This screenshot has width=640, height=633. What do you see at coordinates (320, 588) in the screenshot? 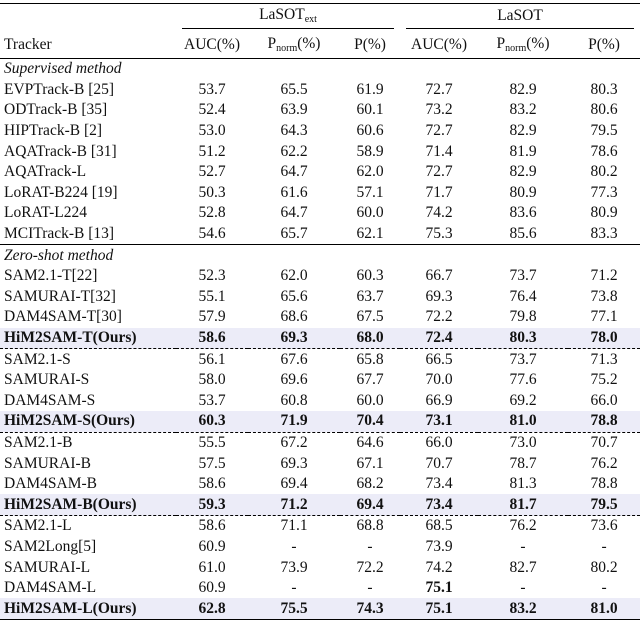
I see `table-row: DAM4SAM-L 60.9 - - 75.1 - -` at bounding box center [320, 588].